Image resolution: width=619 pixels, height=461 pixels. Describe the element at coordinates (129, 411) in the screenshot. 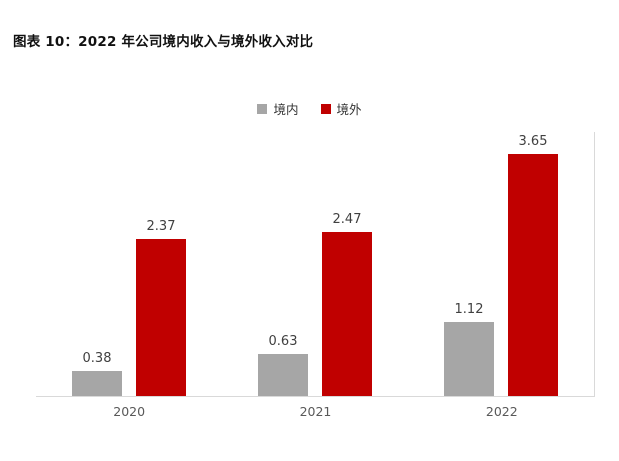

I see `x-axis-tick-label: 2020` at that location.